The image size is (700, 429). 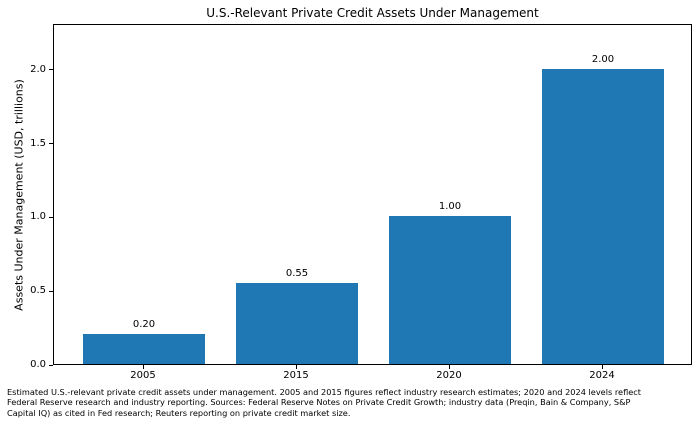 What do you see at coordinates (19, 195) in the screenshot?
I see `y-axis-label: Assets Under Management (USD, trillions)` at bounding box center [19, 195].